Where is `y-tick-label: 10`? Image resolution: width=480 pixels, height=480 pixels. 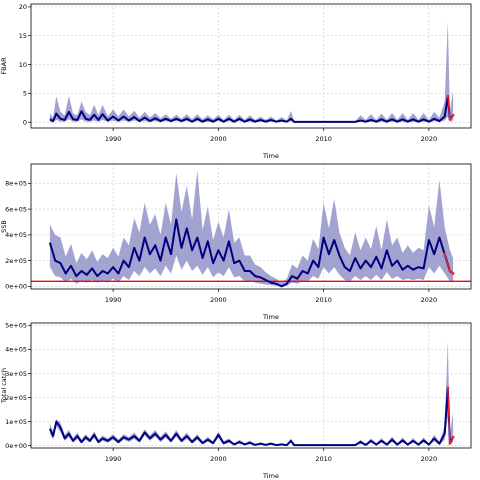 y-tick-label: 10 is located at coordinates (23, 65).